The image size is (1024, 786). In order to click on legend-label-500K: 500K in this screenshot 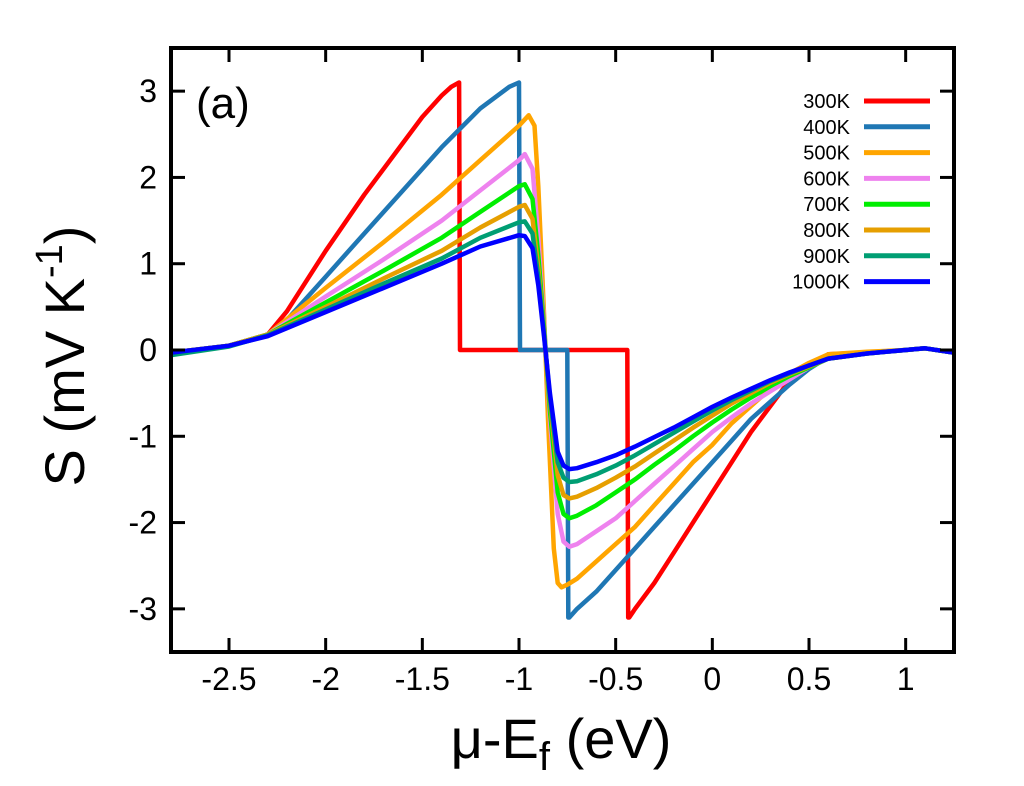, I will do `click(826, 154)`.